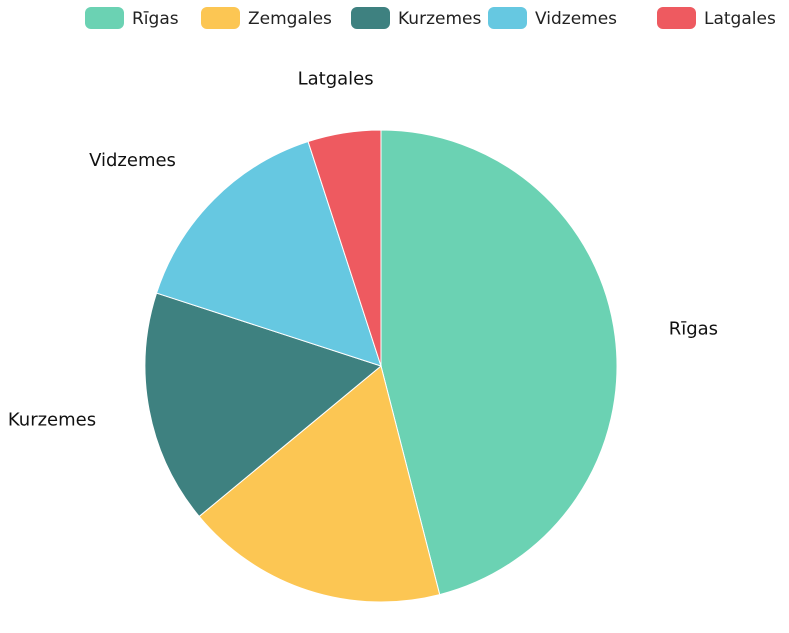 This screenshot has width=789, height=633. I want to click on legend-item-latgales: Latgales, so click(716, 18).